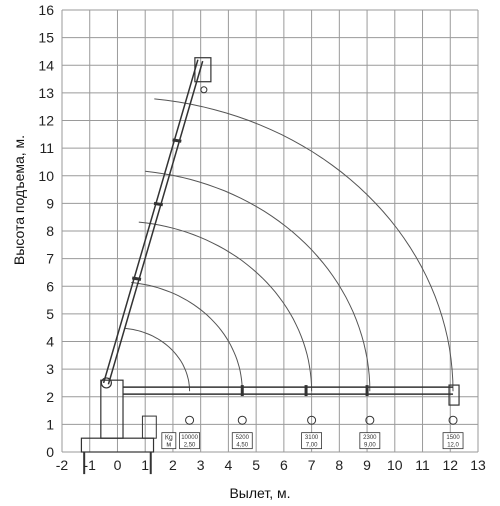  I want to click on y-tick-label: 6, so click(50, 286).